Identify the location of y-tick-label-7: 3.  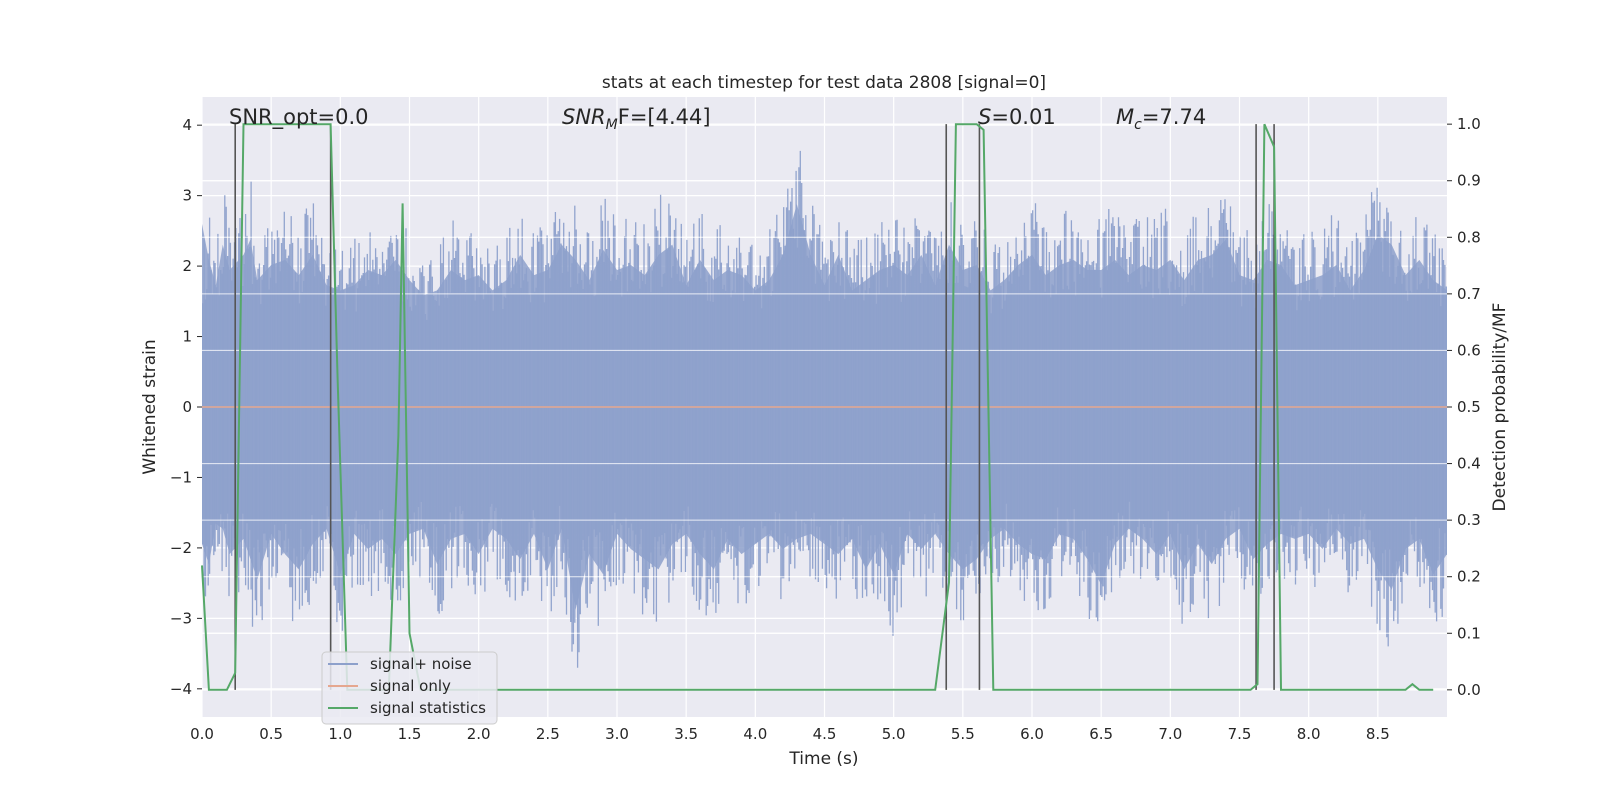
(187, 196).